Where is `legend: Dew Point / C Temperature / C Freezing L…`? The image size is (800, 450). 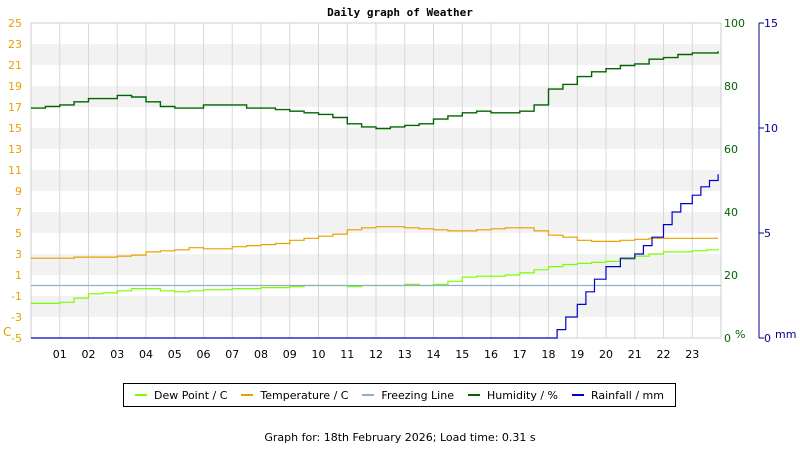
legend: Dew Point / C Temperature / C Freezing L… is located at coordinates (399, 395).